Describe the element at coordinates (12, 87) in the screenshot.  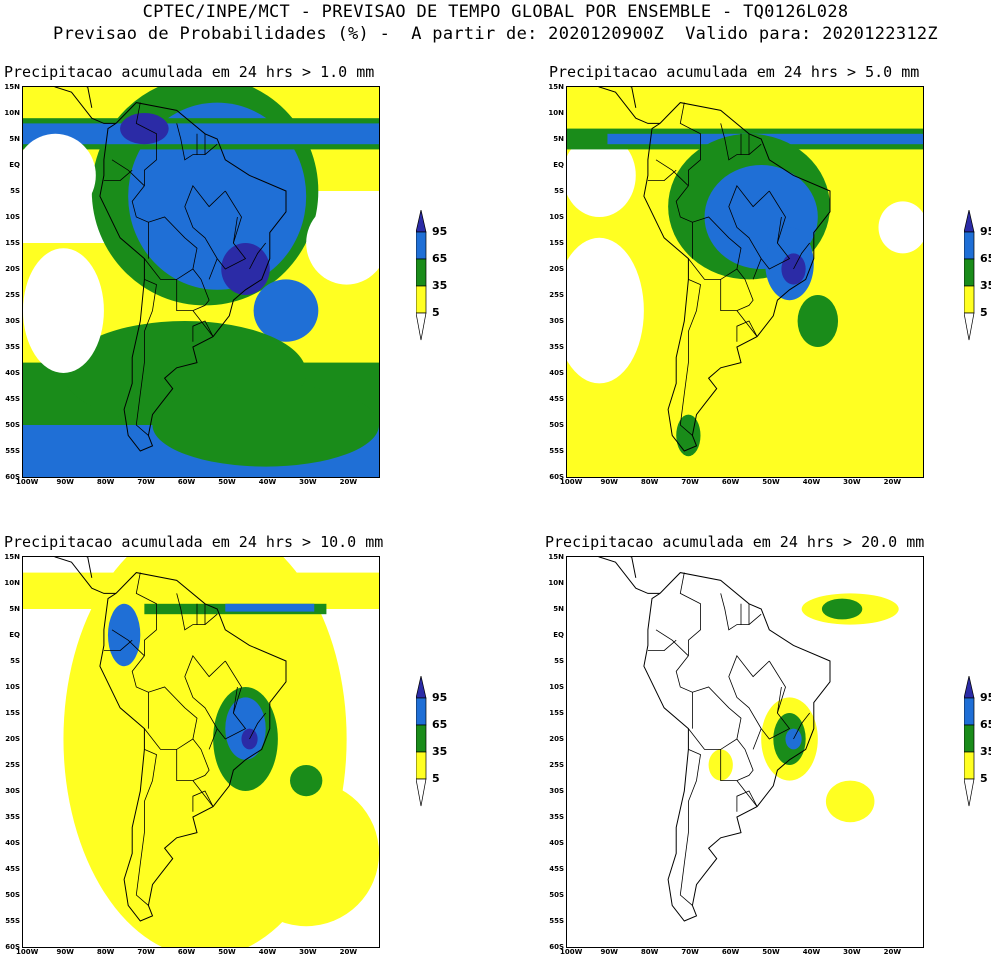
I see `lat-tick-label: 15N` at that location.